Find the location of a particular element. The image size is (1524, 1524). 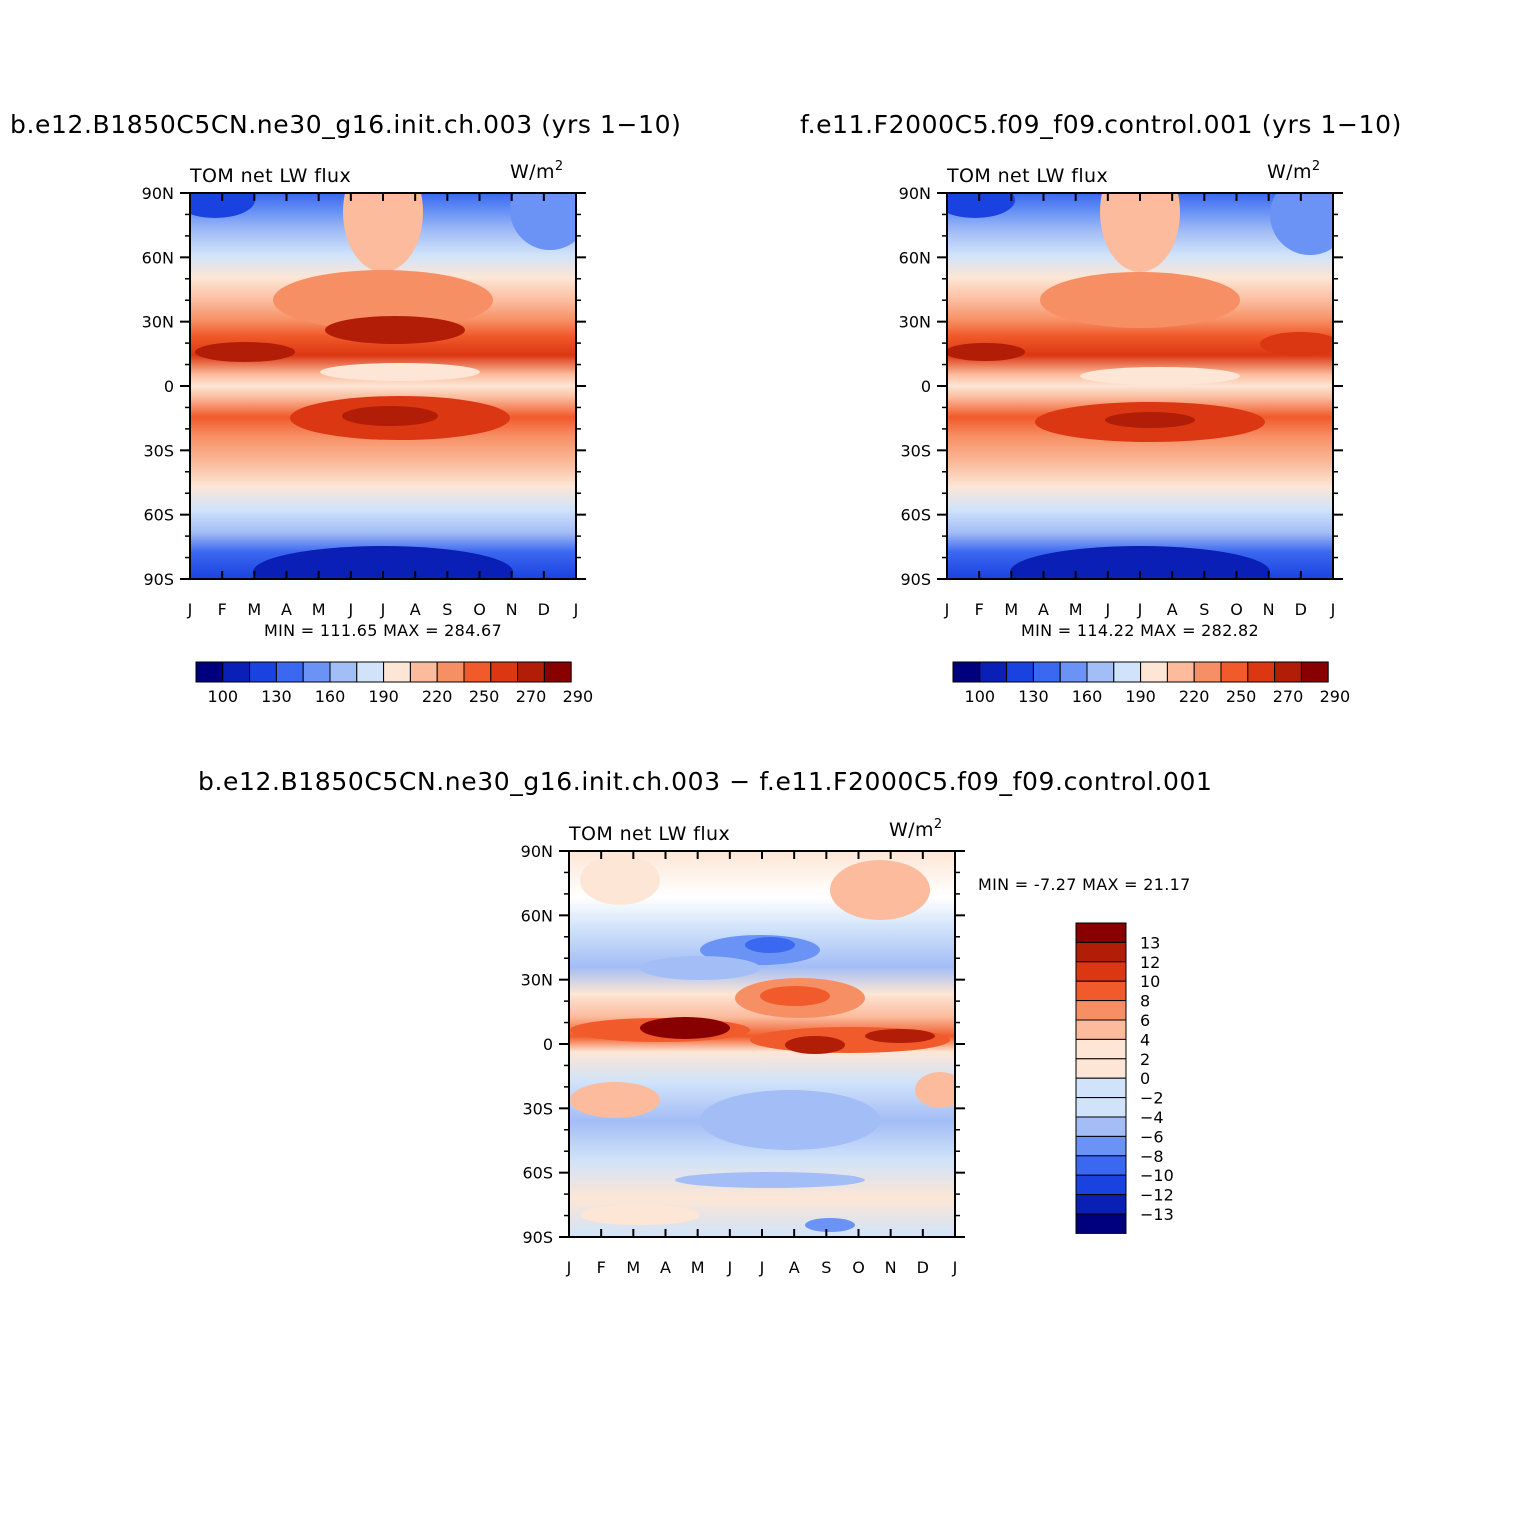

right-units: W/m2 is located at coordinates (1294, 171).